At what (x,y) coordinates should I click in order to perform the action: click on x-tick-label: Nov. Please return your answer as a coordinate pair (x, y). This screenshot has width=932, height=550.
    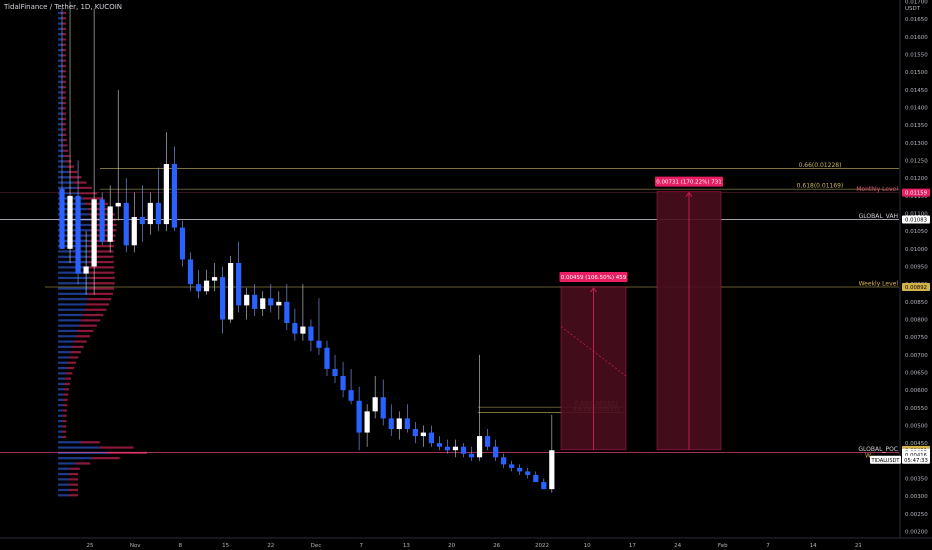
    Looking at the image, I should click on (135, 546).